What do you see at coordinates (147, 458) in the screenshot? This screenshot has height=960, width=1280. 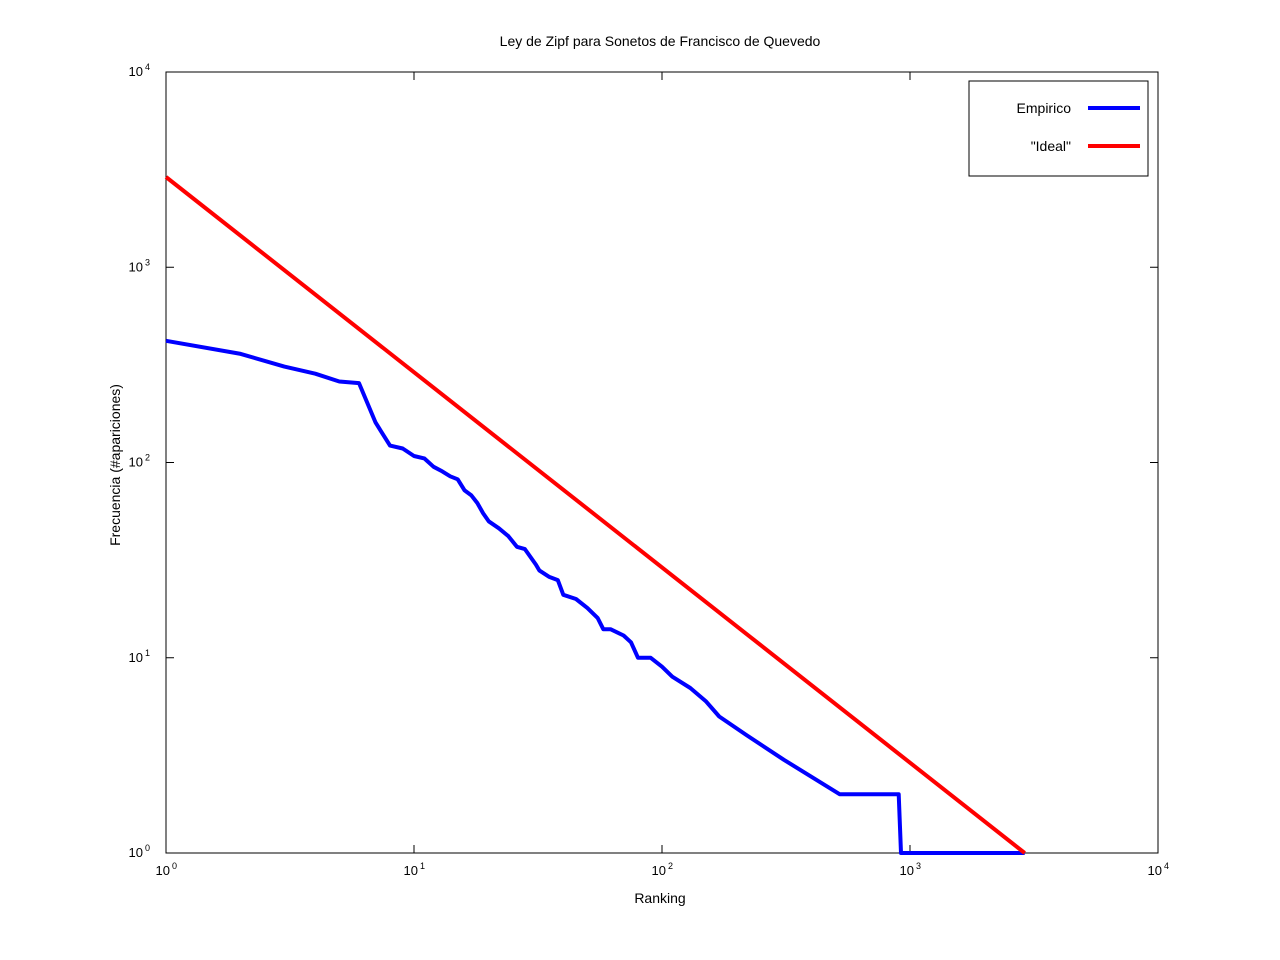 I see `y-tick-exponent: 2` at bounding box center [147, 458].